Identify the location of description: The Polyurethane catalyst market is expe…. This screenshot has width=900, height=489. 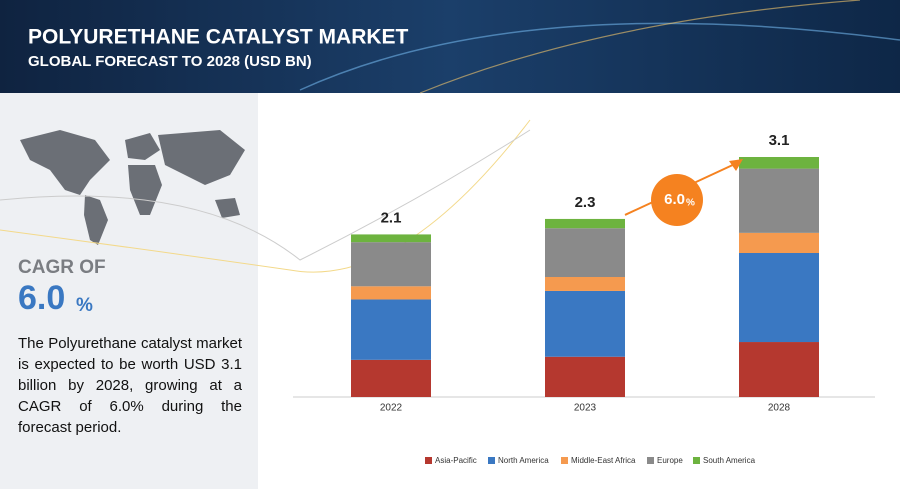
(130, 385).